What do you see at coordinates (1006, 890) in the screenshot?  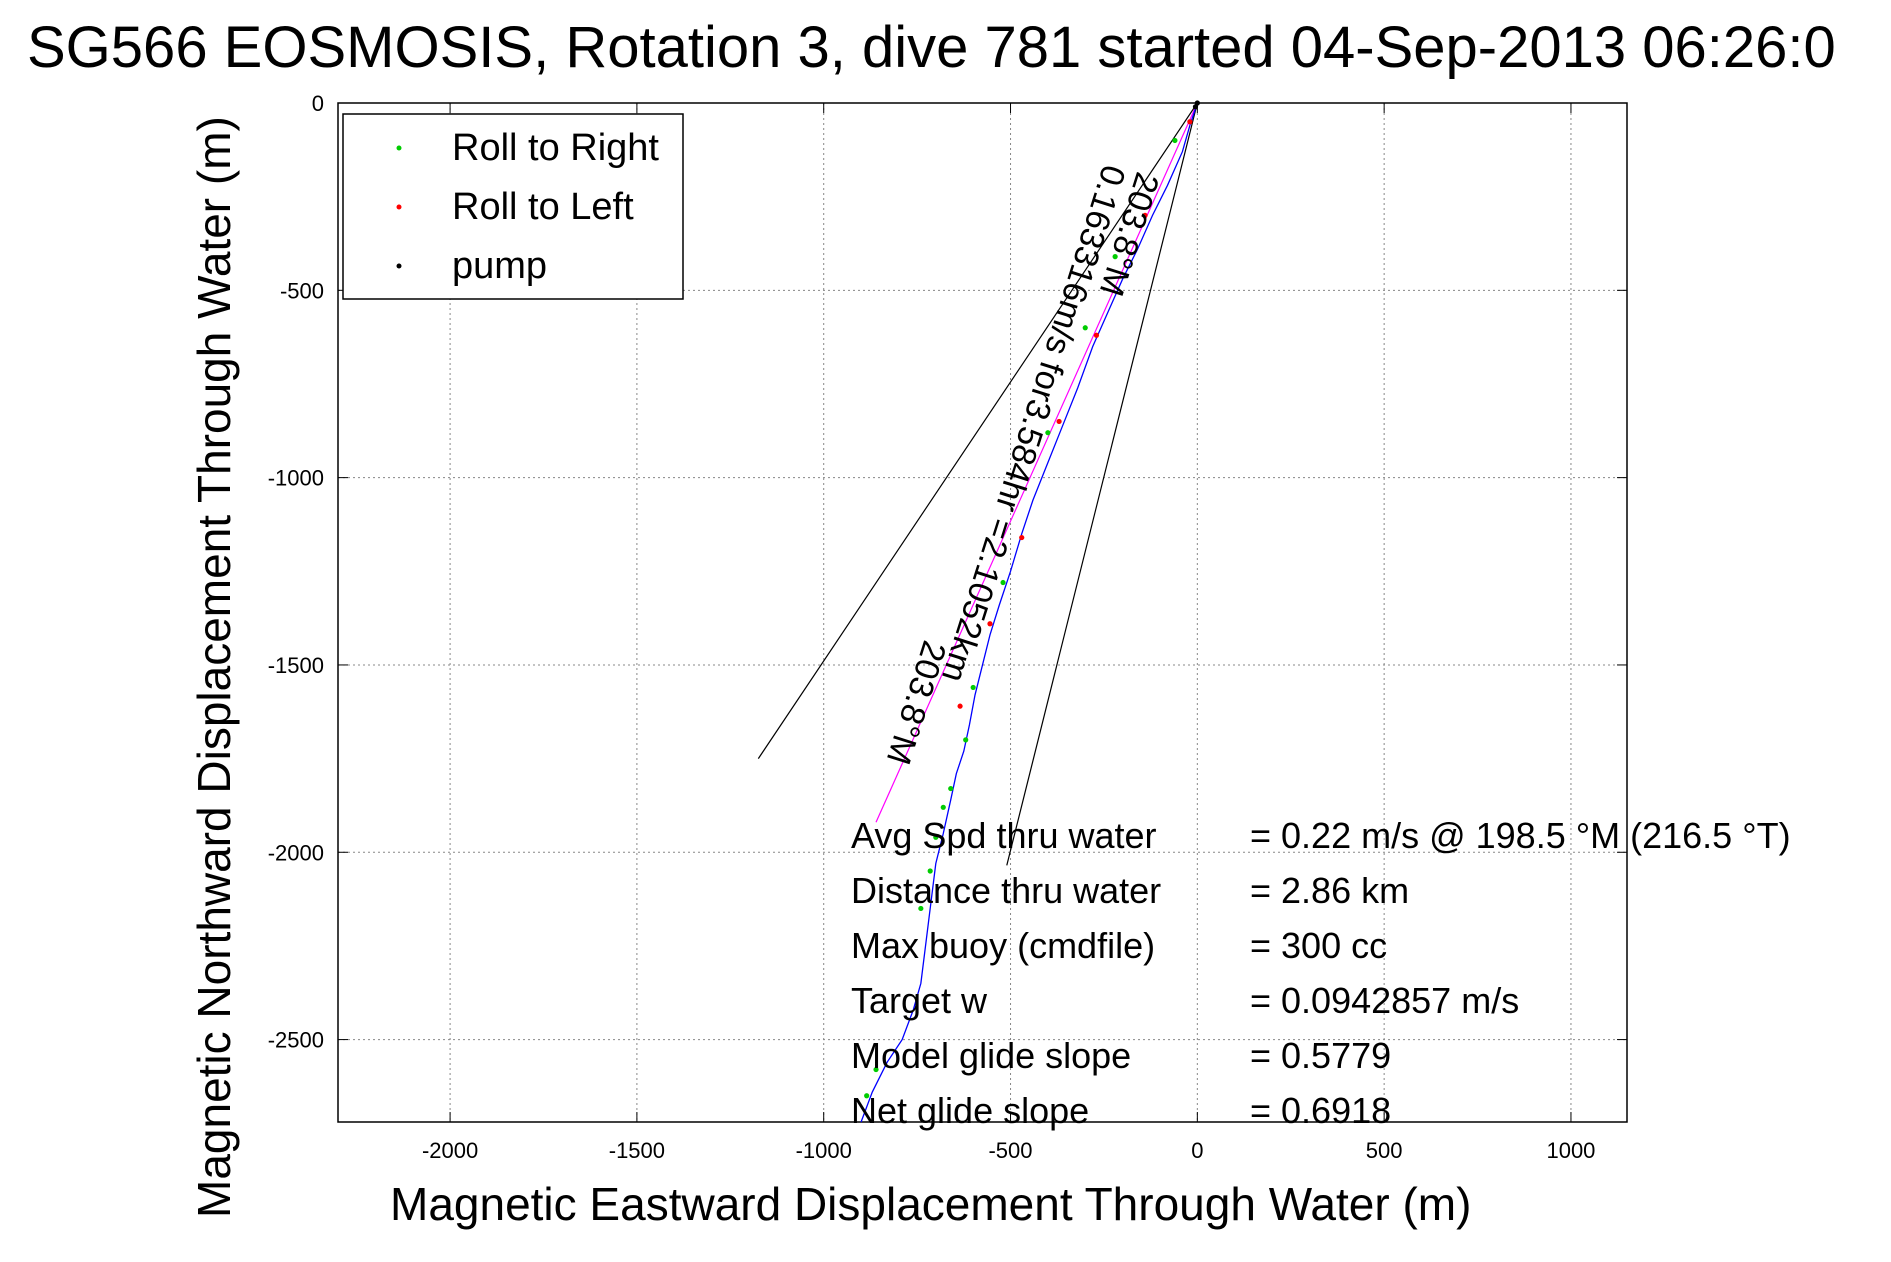 I see `annotation-label: Distance thru water` at bounding box center [1006, 890].